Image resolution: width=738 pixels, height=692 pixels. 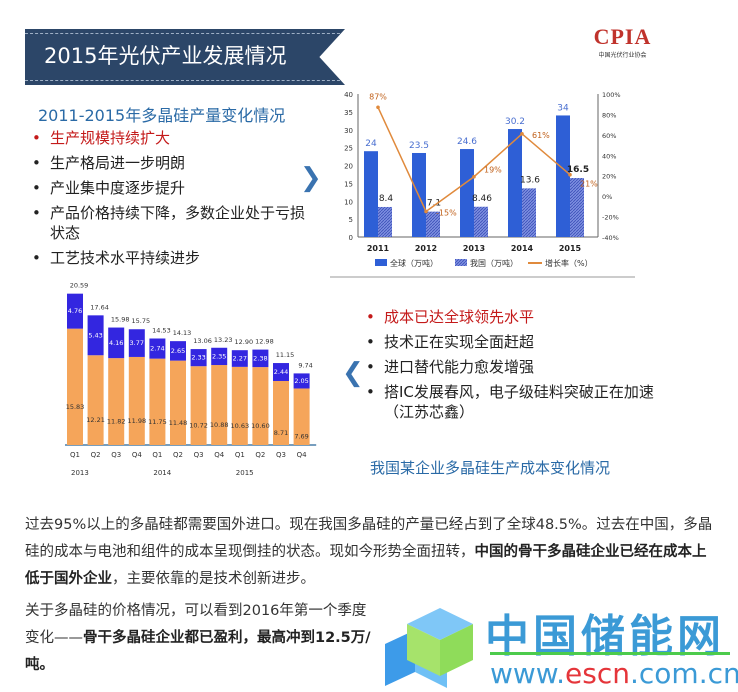 I want to click on bar-china-label: 8.46, so click(x=482, y=199).